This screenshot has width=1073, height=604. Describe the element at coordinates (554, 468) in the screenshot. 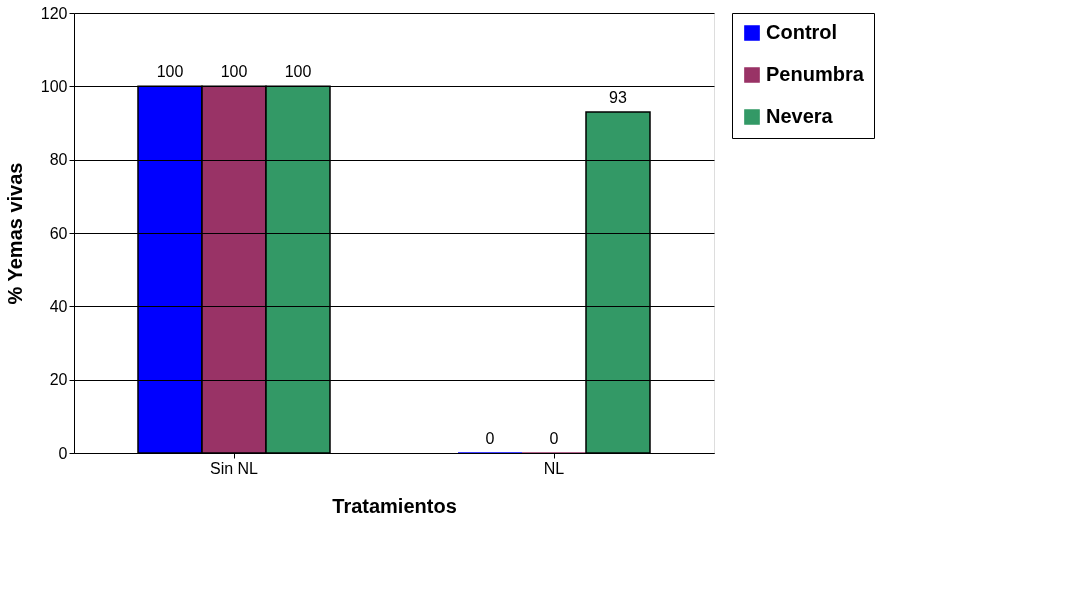

I see `x-tick-label: NL` at that location.